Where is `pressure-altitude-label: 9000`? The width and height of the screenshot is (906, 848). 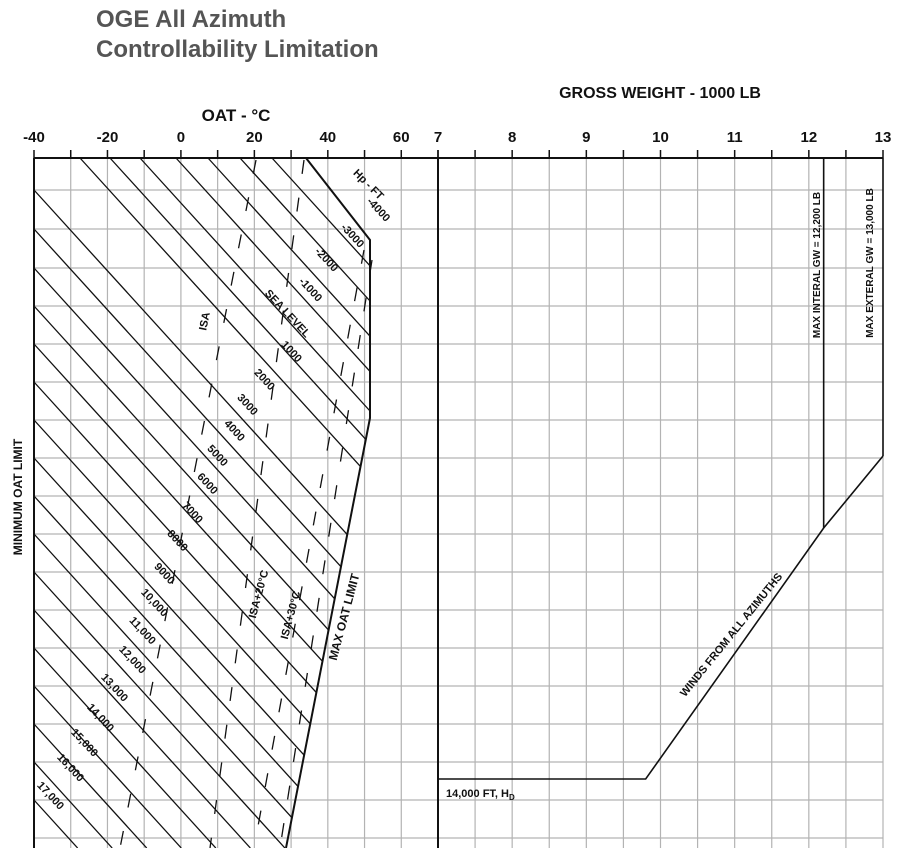
pressure-altitude-label: 9000 is located at coordinates (163, 574).